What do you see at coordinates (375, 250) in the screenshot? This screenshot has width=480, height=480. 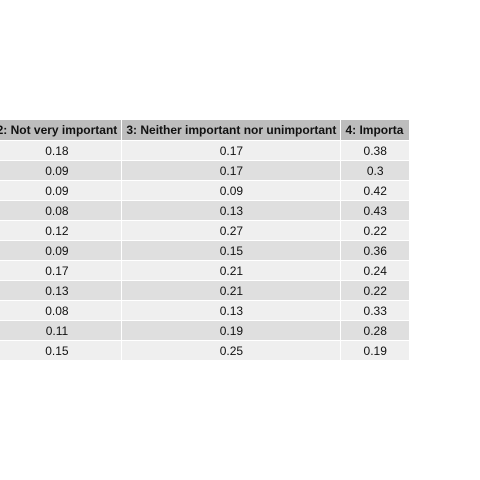 I see `table-cell: 0.36` at bounding box center [375, 250].